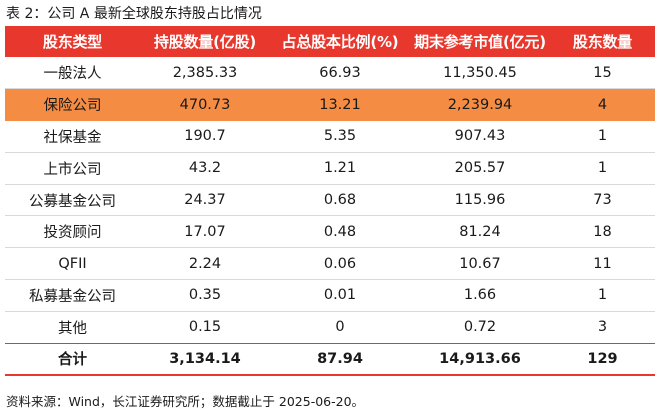 The image size is (660, 418). Describe the element at coordinates (602, 105) in the screenshot. I see `cell-count: 4` at that location.